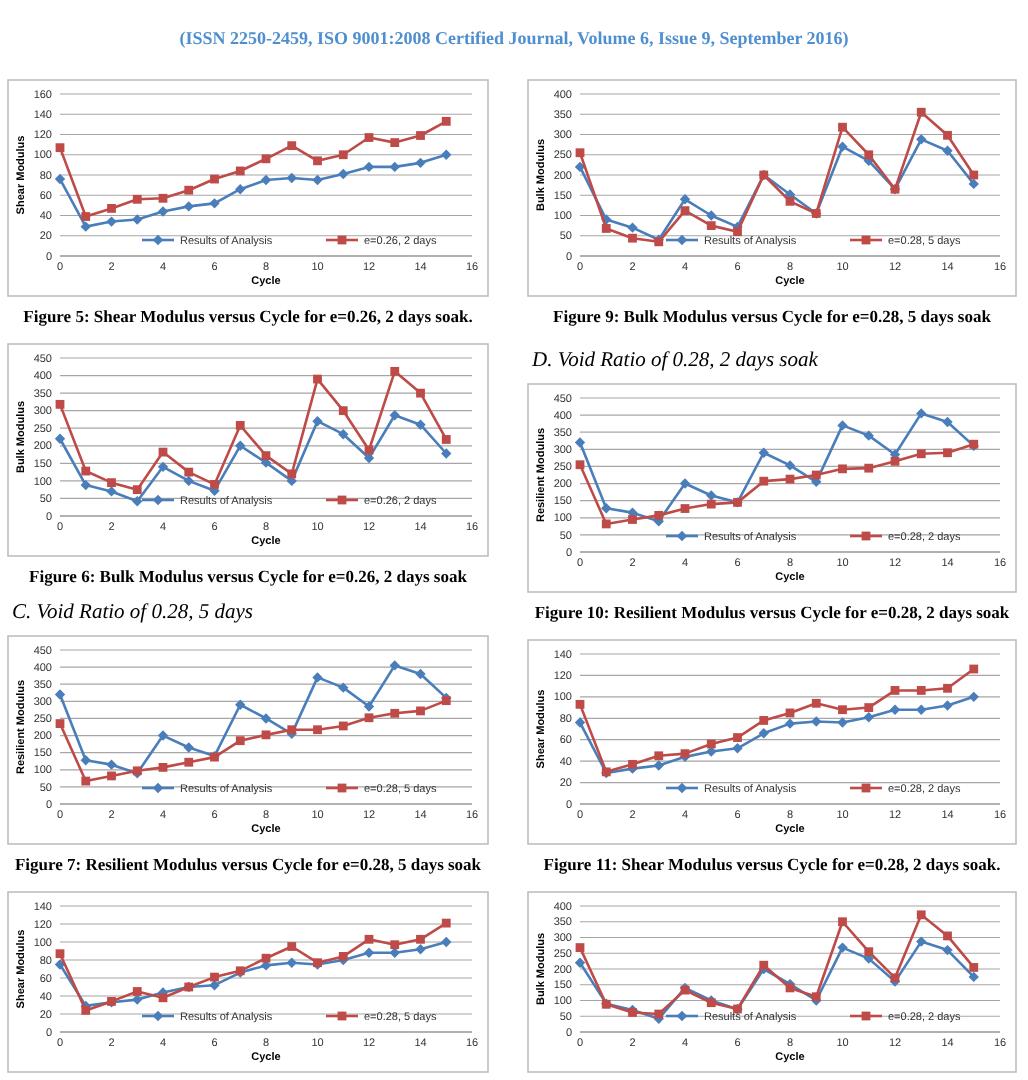 This screenshot has height=1080, width=1028. Describe the element at coordinates (674, 361) in the screenshot. I see `chart-subtitle: D. Void Ratio of 0.28, 2 days soak` at that location.